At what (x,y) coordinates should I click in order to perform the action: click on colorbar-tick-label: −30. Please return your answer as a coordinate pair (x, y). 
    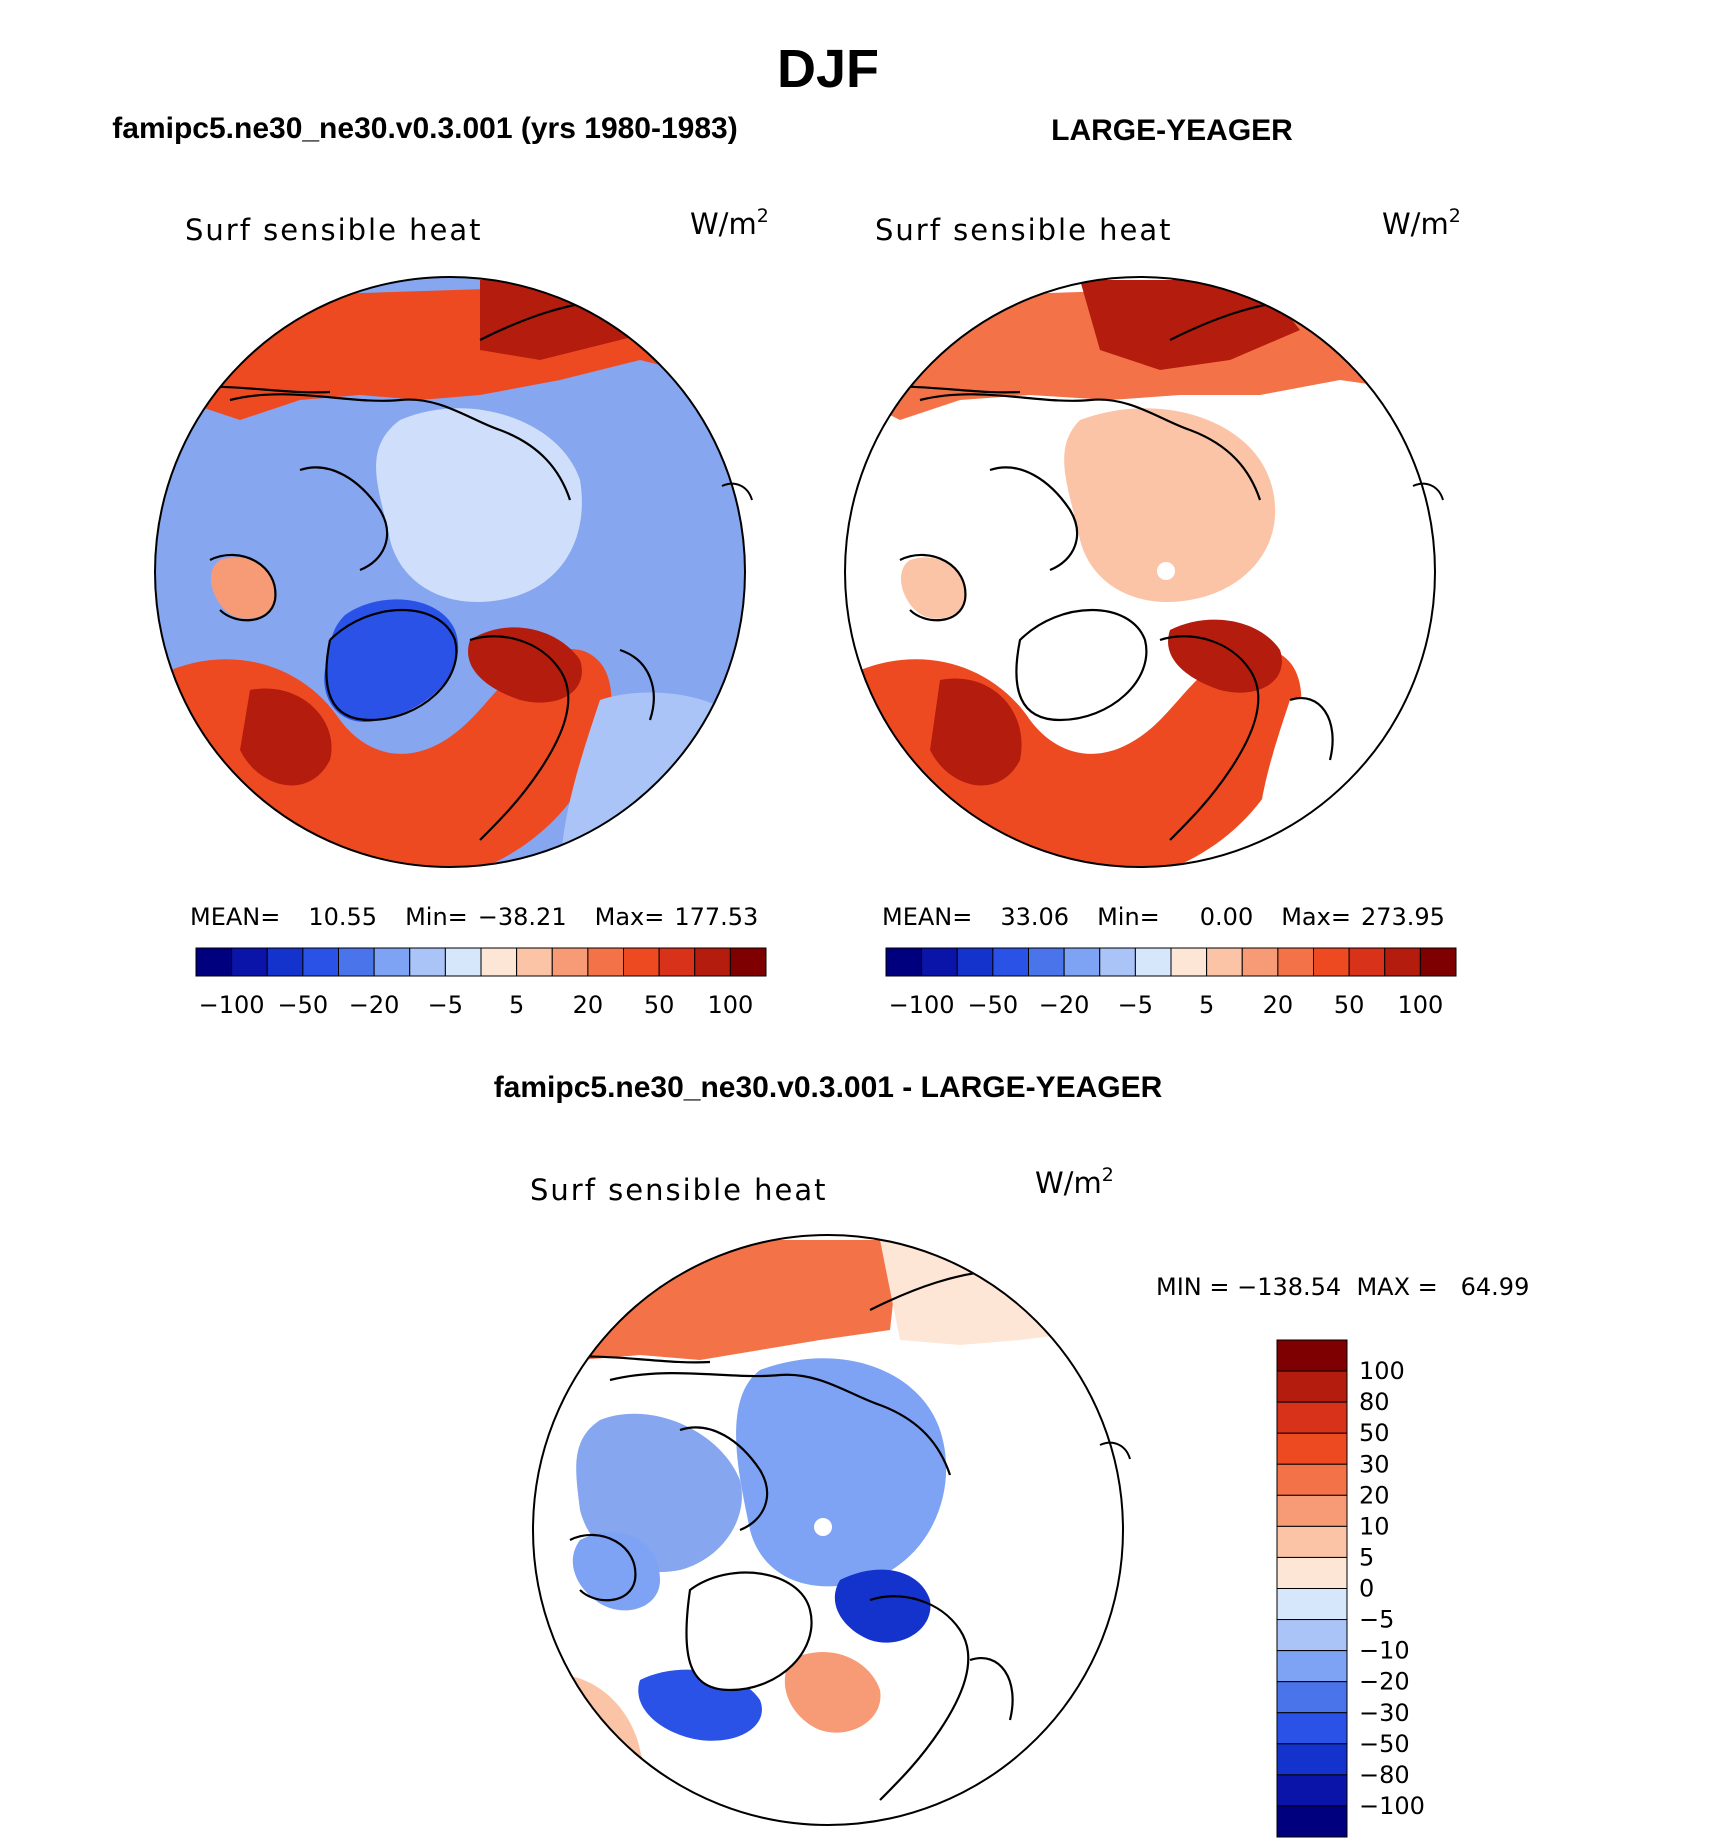
    Looking at the image, I should click on (1384, 1713).